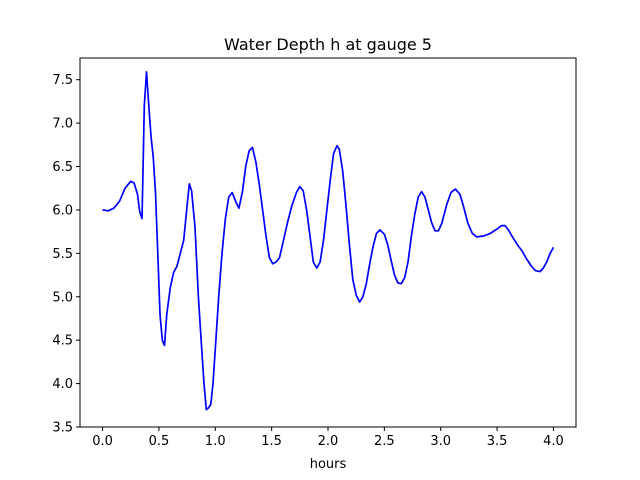 This screenshot has height=480, width=640. Describe the element at coordinates (62, 384) in the screenshot. I see `y-tick-label: 4.0` at that location.